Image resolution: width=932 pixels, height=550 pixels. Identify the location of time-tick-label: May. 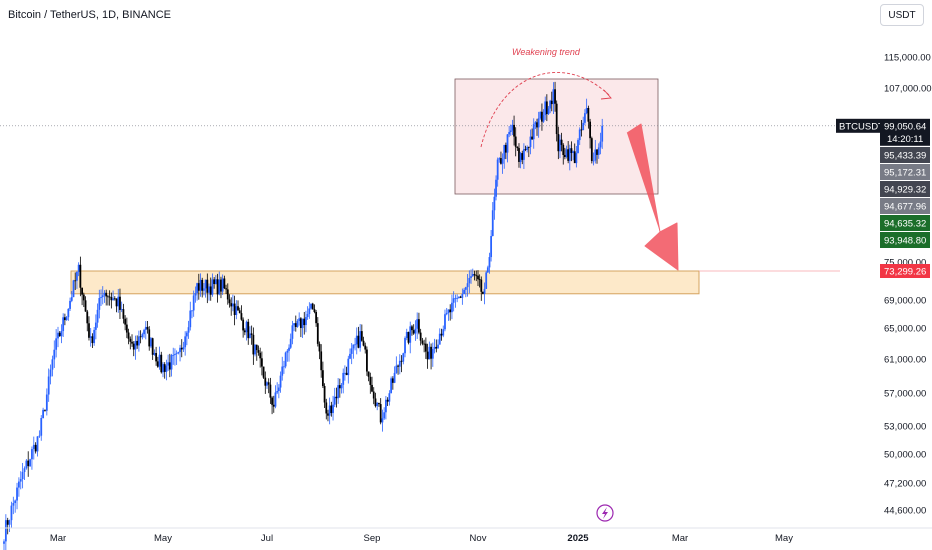
(163, 538).